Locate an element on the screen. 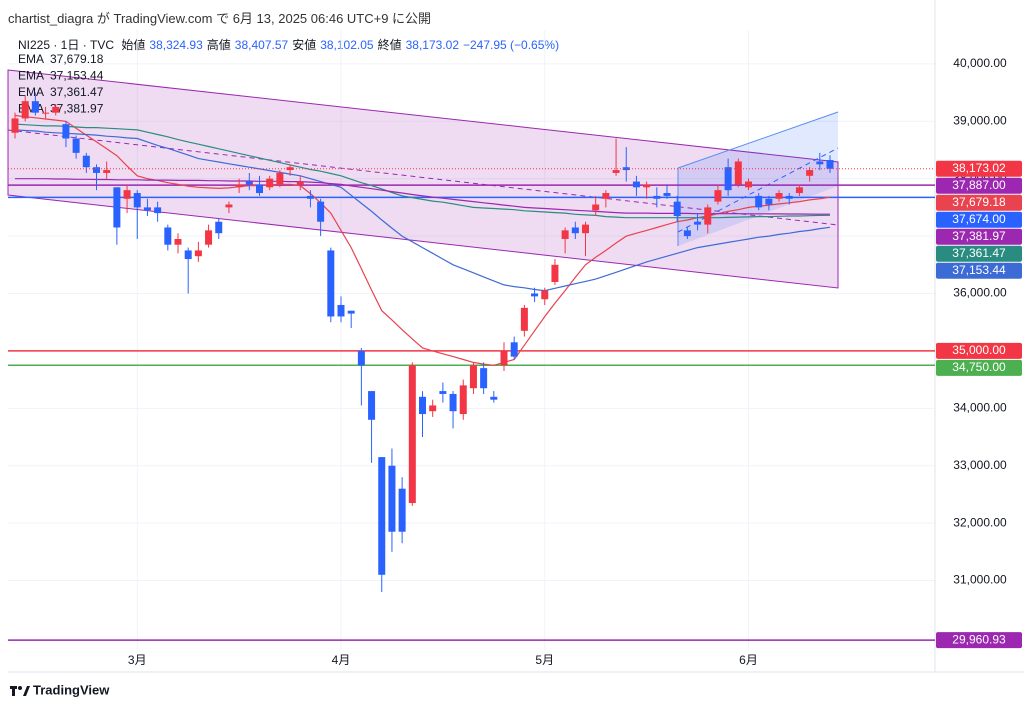  price-badge-label: 35,000.00 is located at coordinates (979, 350).